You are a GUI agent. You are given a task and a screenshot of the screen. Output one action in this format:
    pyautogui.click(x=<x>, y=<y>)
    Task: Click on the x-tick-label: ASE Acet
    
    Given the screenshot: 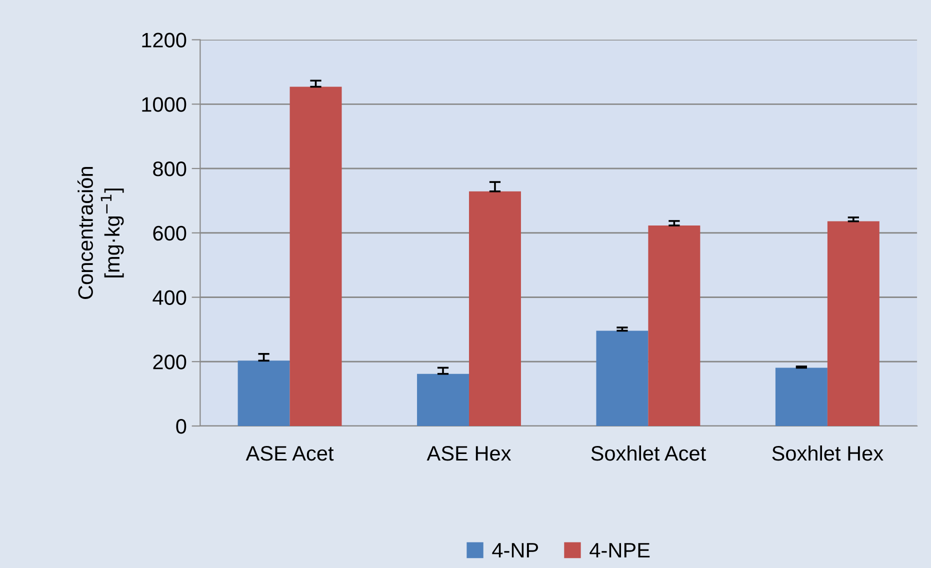 What is the action you would take?
    pyautogui.click(x=290, y=453)
    